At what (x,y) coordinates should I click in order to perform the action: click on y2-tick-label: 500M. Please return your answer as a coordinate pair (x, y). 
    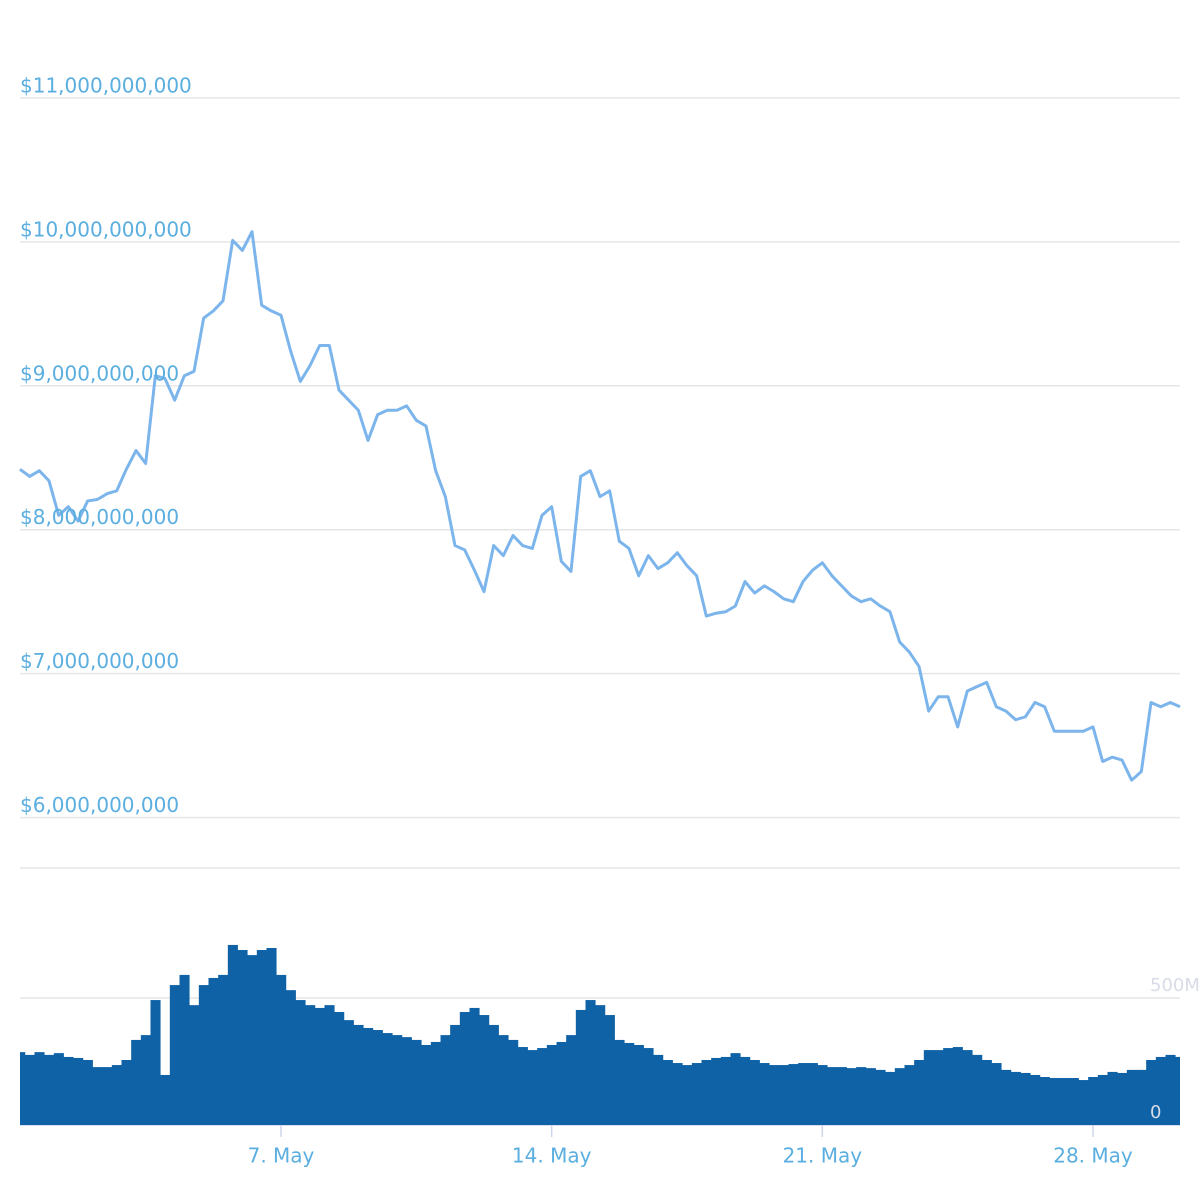
    Looking at the image, I should click on (1175, 985).